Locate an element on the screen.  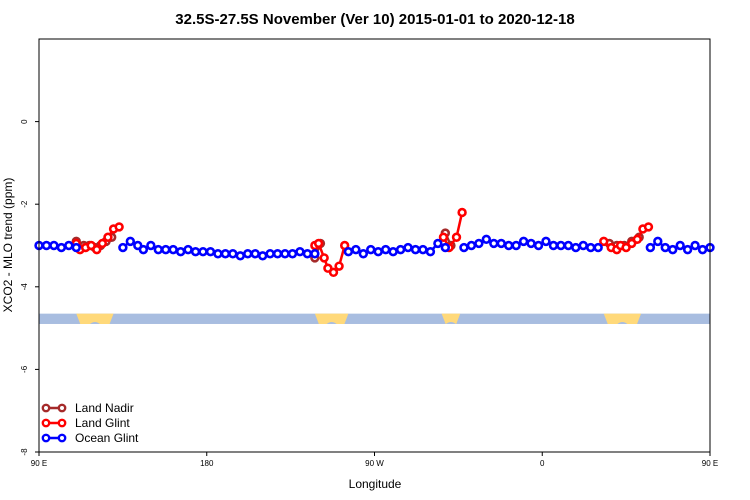
x-tick-label: 90 W is located at coordinates (374, 463).